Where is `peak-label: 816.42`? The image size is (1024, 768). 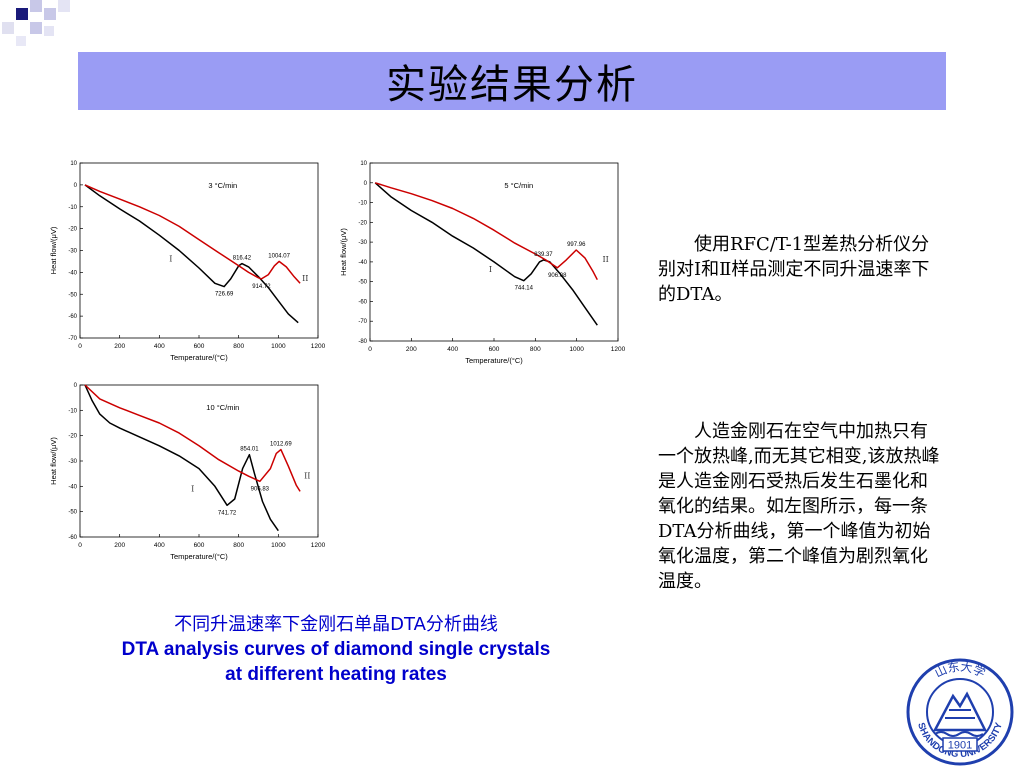 peak-label: 816.42 is located at coordinates (242, 259).